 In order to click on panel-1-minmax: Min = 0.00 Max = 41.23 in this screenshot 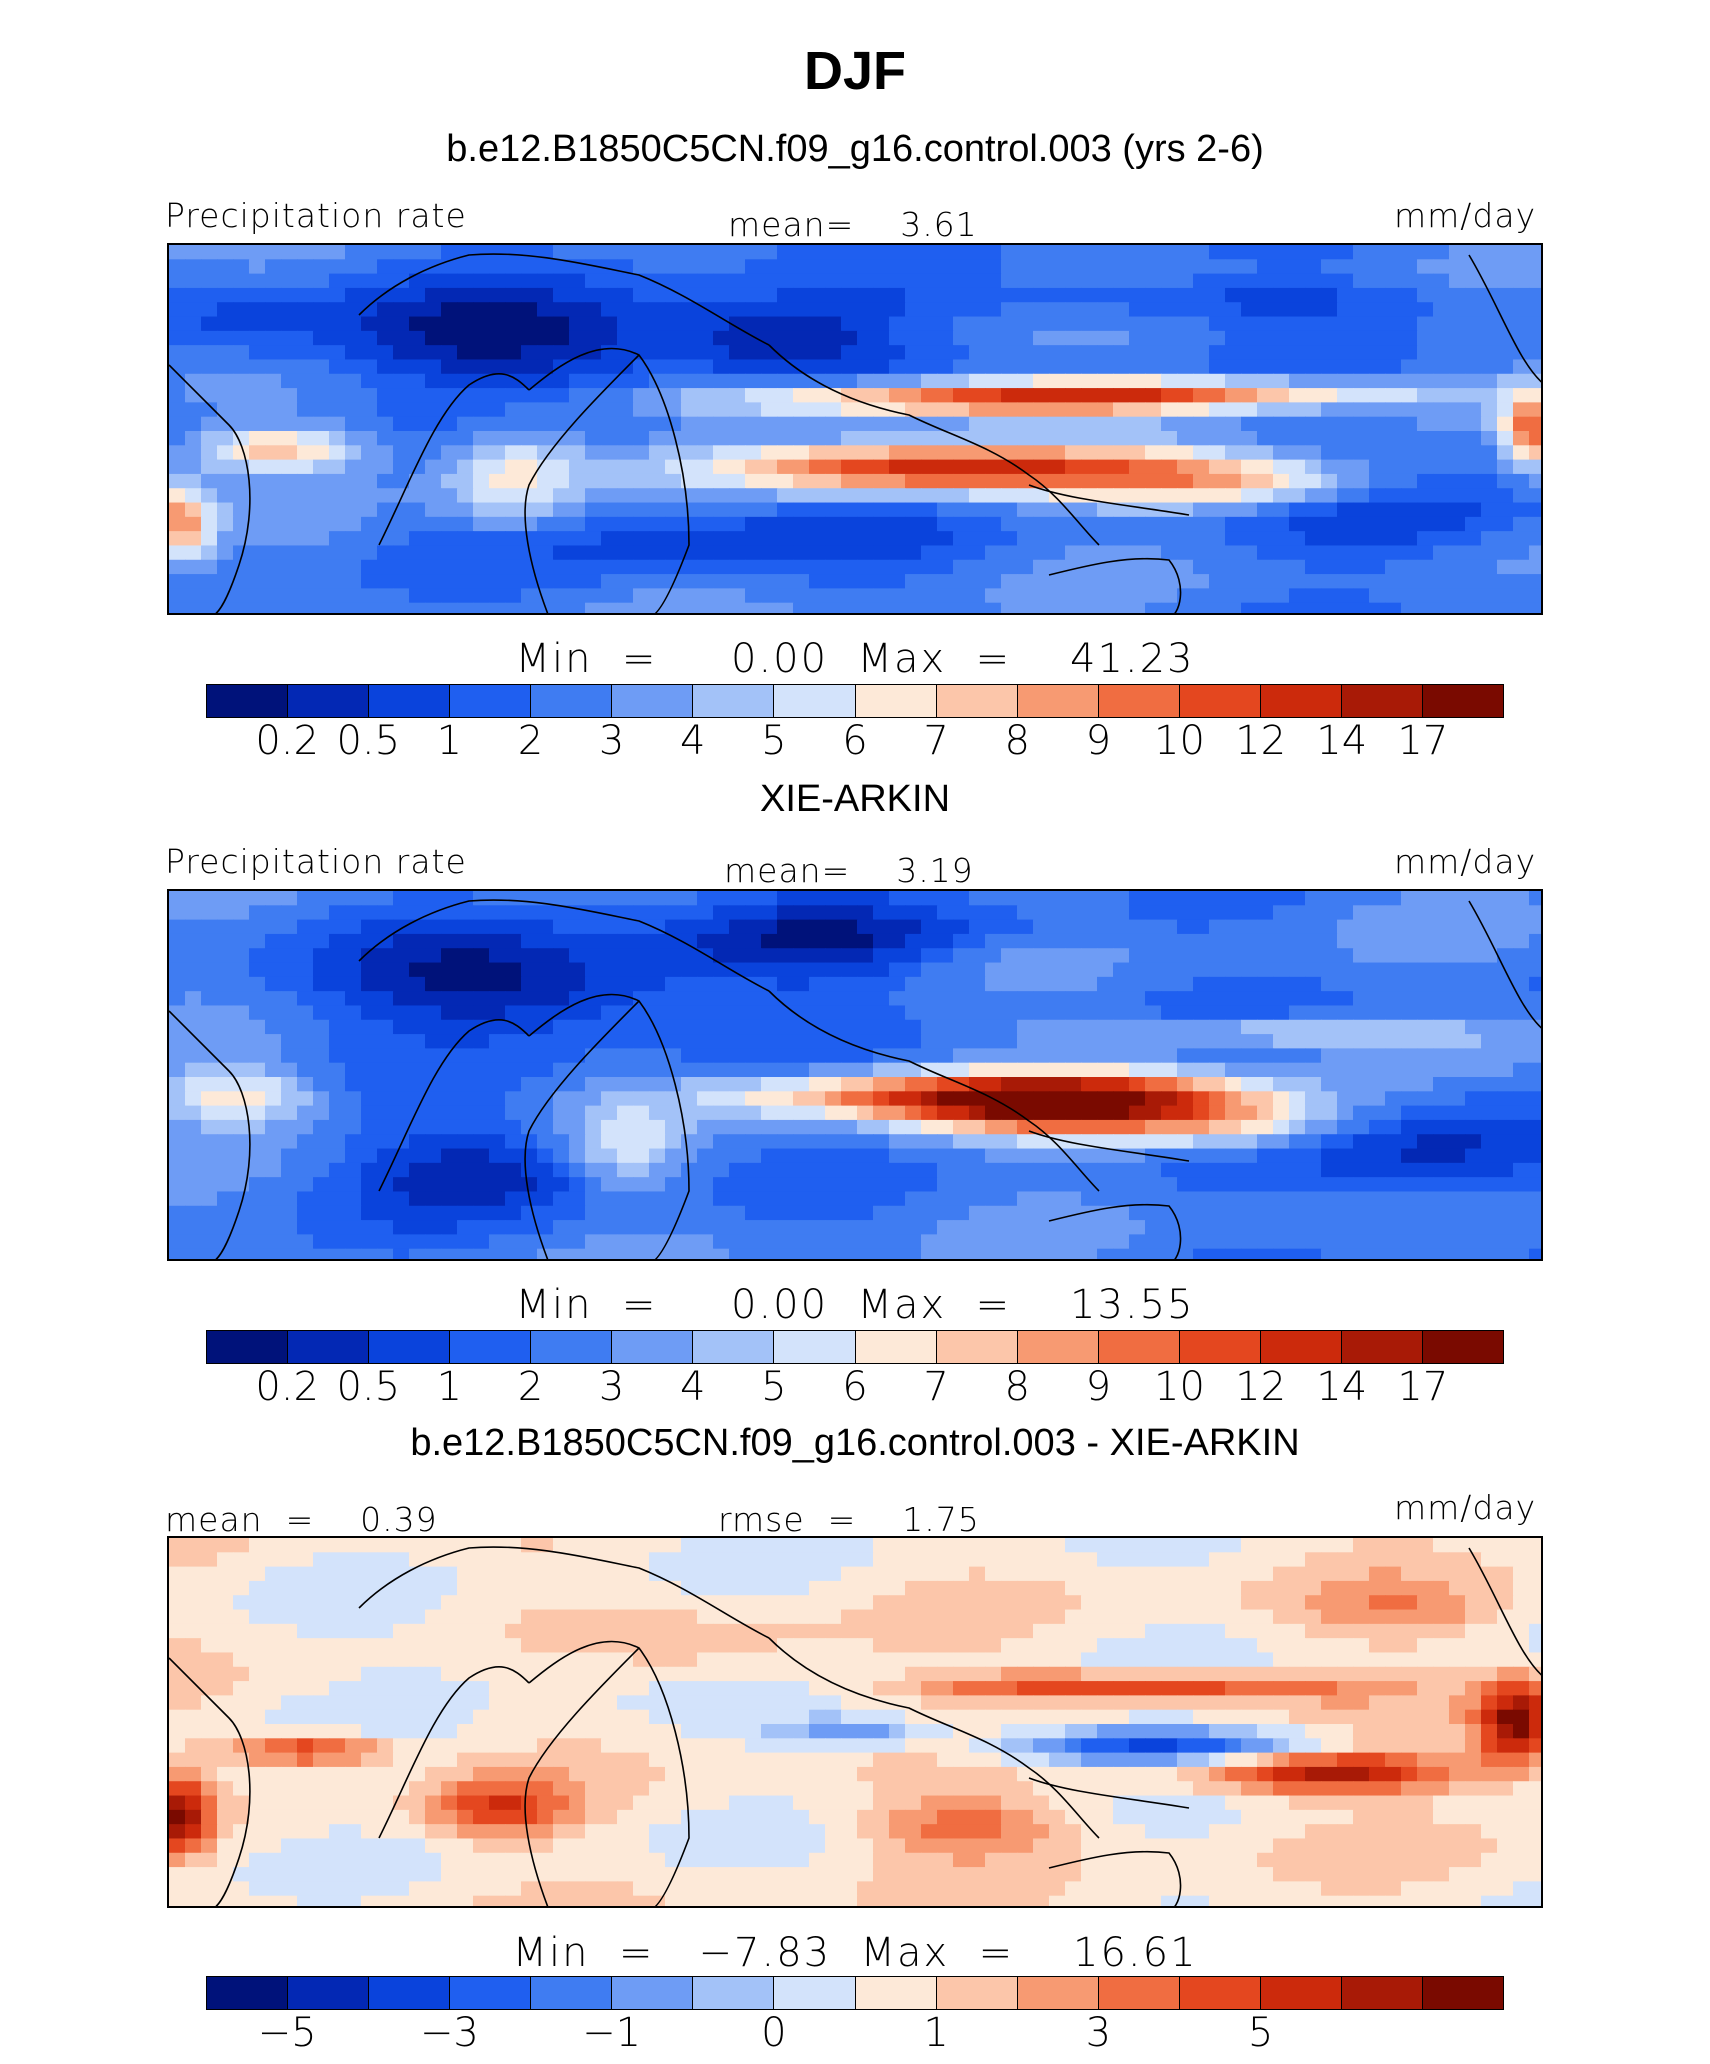, I will do `click(855, 659)`.